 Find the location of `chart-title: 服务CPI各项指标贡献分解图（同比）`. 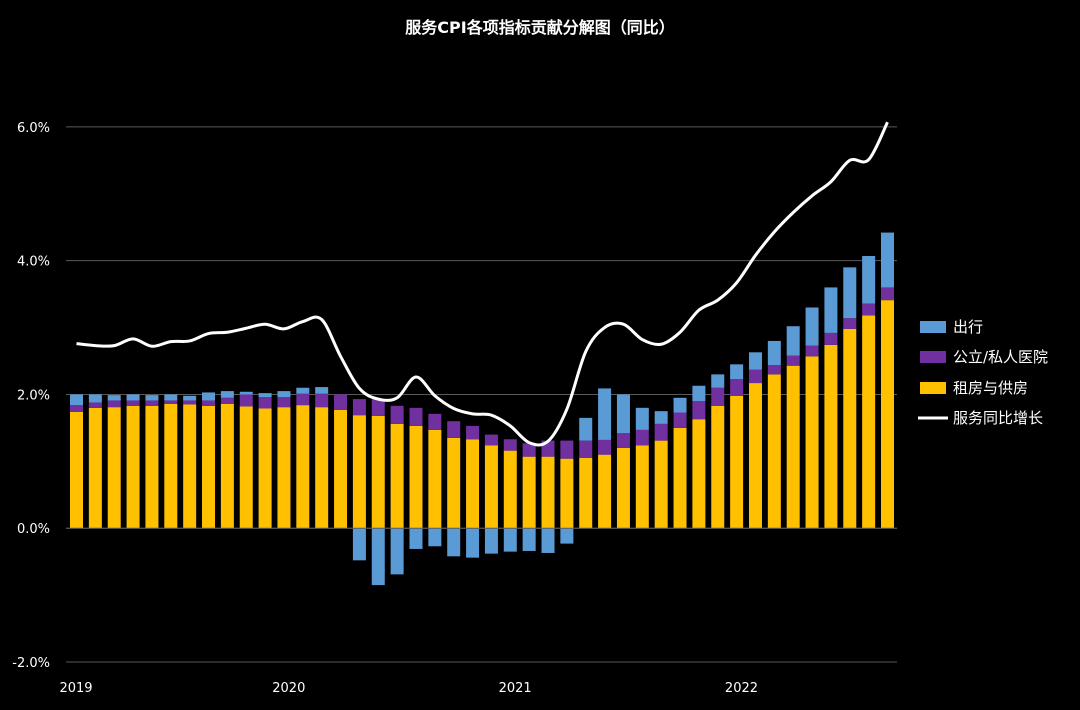

chart-title: 服务CPI各项指标贡献分解图（同比） is located at coordinates (539, 27).